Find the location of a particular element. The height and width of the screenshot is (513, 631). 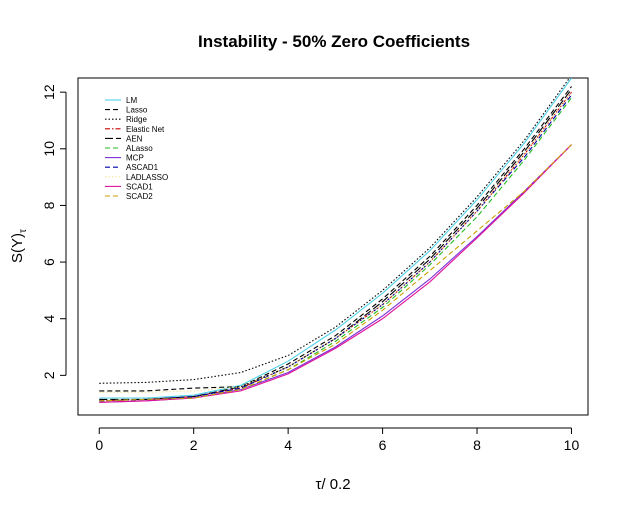

y-axis-label-subscript: τ is located at coordinates (23, 231).